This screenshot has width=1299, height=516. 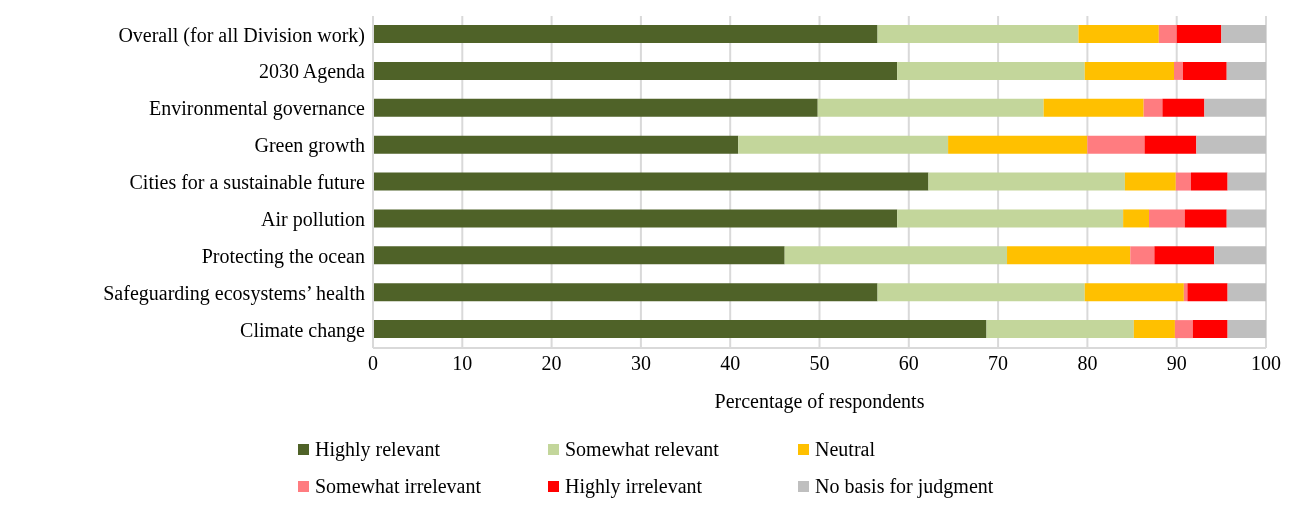 What do you see at coordinates (241, 35) in the screenshot?
I see `y-tick-label: Overall (for all Division work)` at bounding box center [241, 35].